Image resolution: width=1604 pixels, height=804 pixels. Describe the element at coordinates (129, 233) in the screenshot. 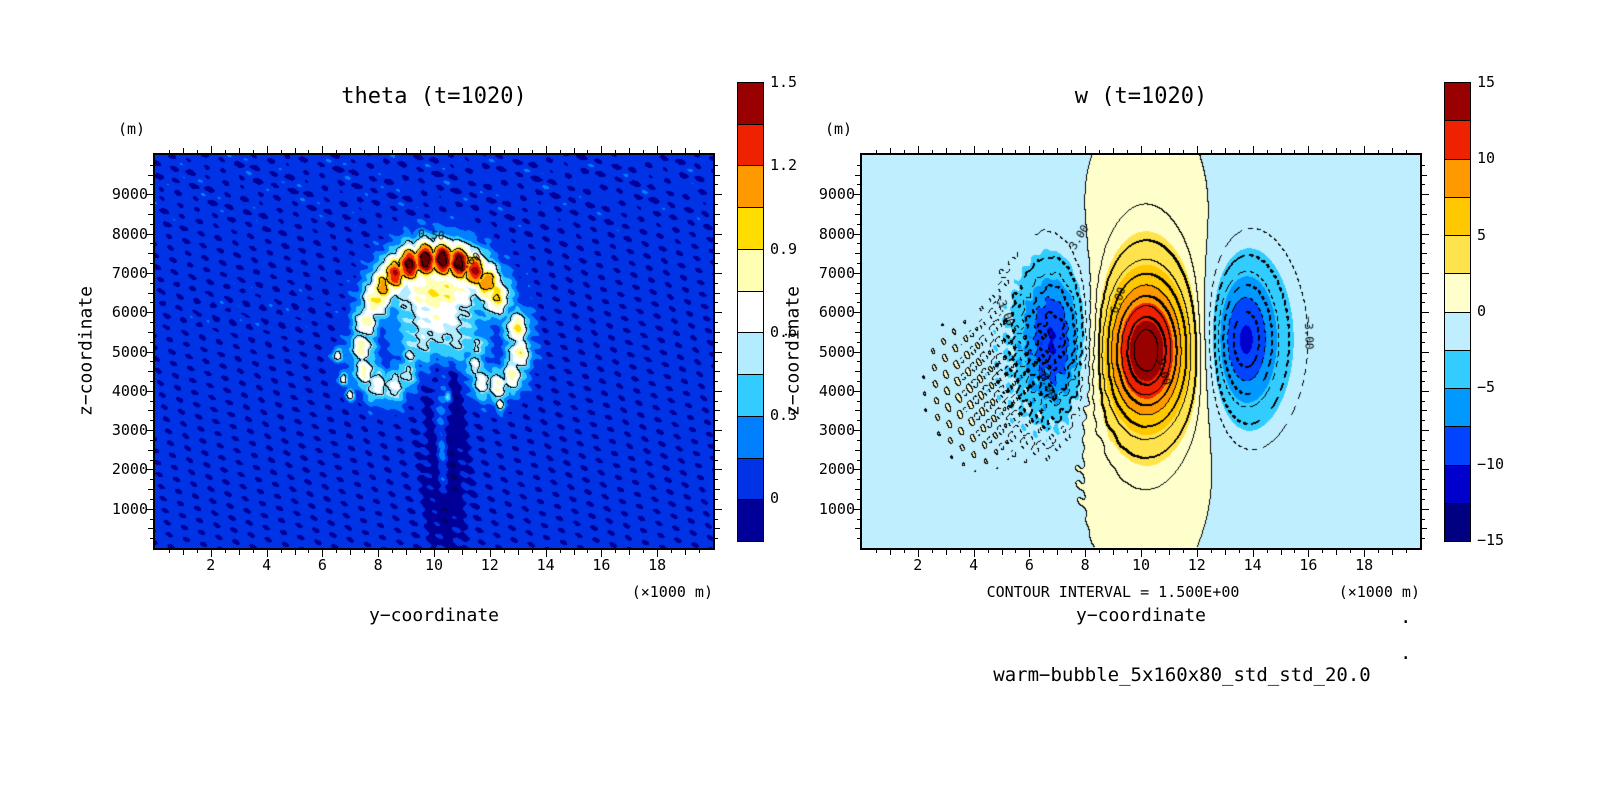

I see `y-tick-label: 8000` at that location.